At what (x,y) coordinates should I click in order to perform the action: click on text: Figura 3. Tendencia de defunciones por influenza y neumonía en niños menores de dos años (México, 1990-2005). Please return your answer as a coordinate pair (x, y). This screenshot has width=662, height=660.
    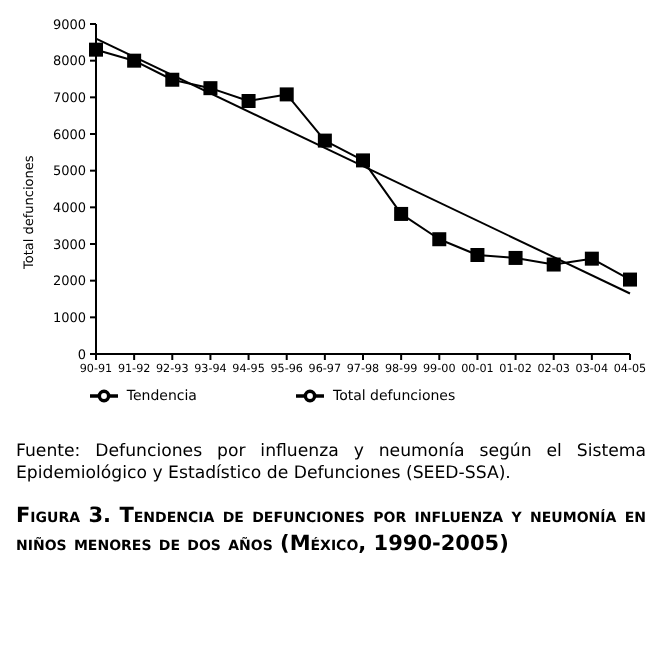
    Looking at the image, I should click on (331, 532).